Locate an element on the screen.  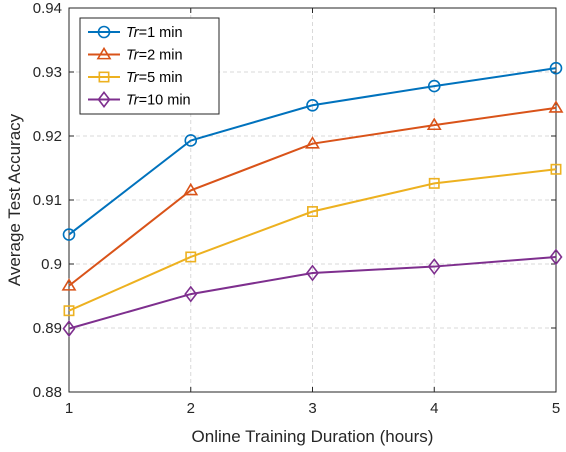
y-tick-label: 0.92 is located at coordinates (47, 136).